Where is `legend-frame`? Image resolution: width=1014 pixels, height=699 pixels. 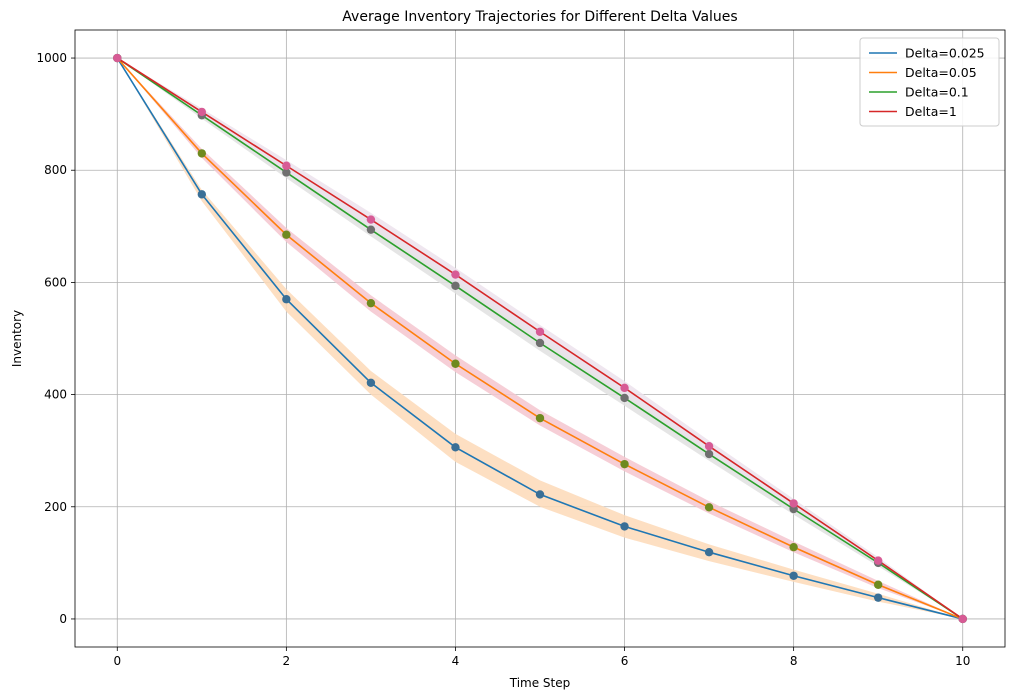
legend-frame is located at coordinates (929, 82).